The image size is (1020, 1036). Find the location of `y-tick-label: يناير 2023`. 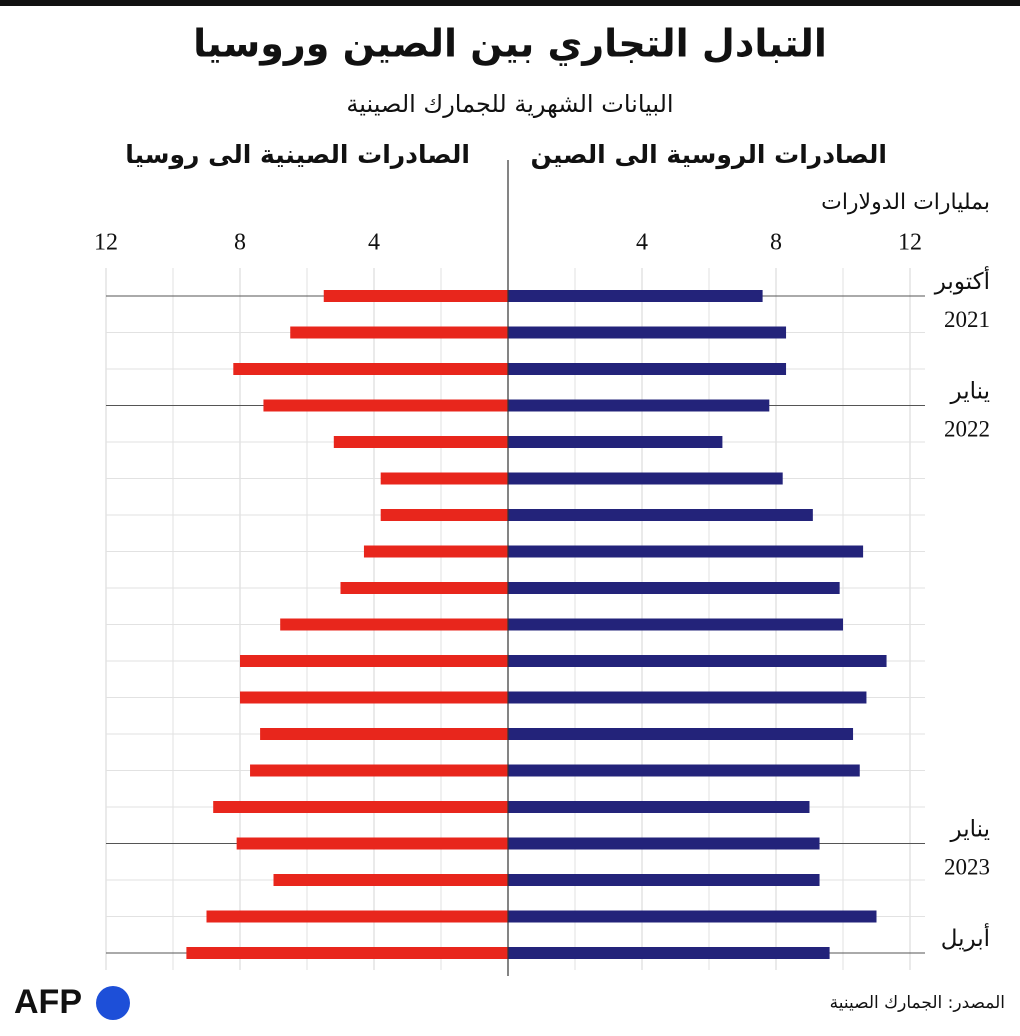

y-tick-label: يناير 2023 is located at coordinates (967, 848).